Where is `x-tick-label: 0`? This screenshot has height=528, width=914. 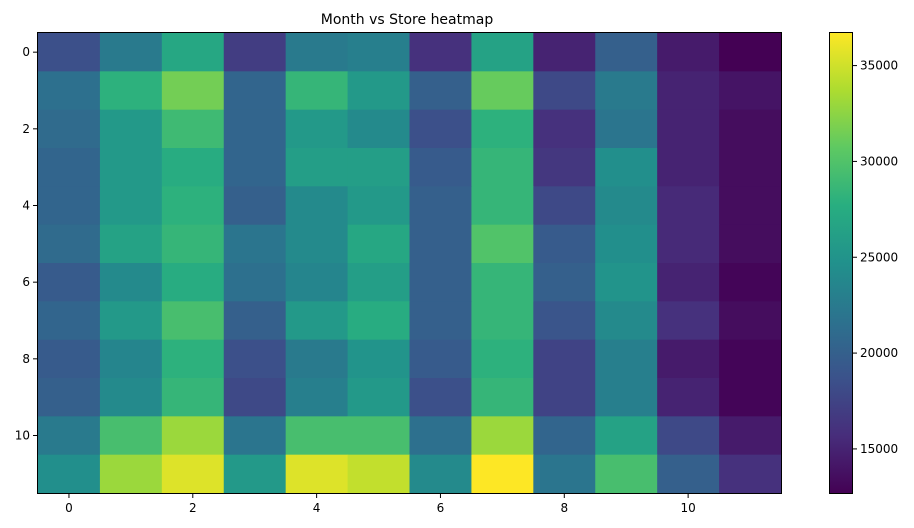 x-tick-label: 0 is located at coordinates (69, 508).